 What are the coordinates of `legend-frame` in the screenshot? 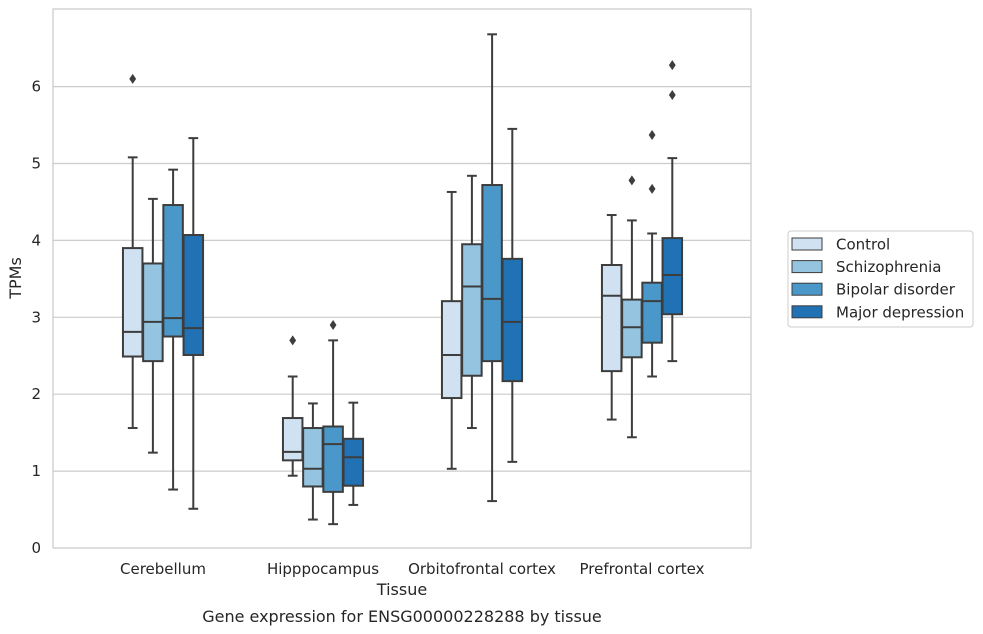 It's located at (880, 279).